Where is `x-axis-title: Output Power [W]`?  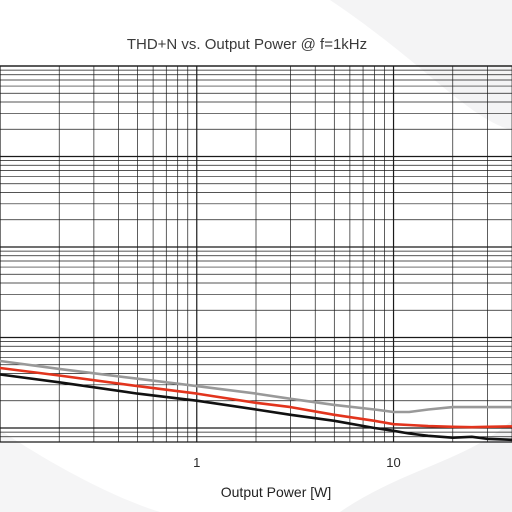 x-axis-title: Output Power [W] is located at coordinates (276, 492).